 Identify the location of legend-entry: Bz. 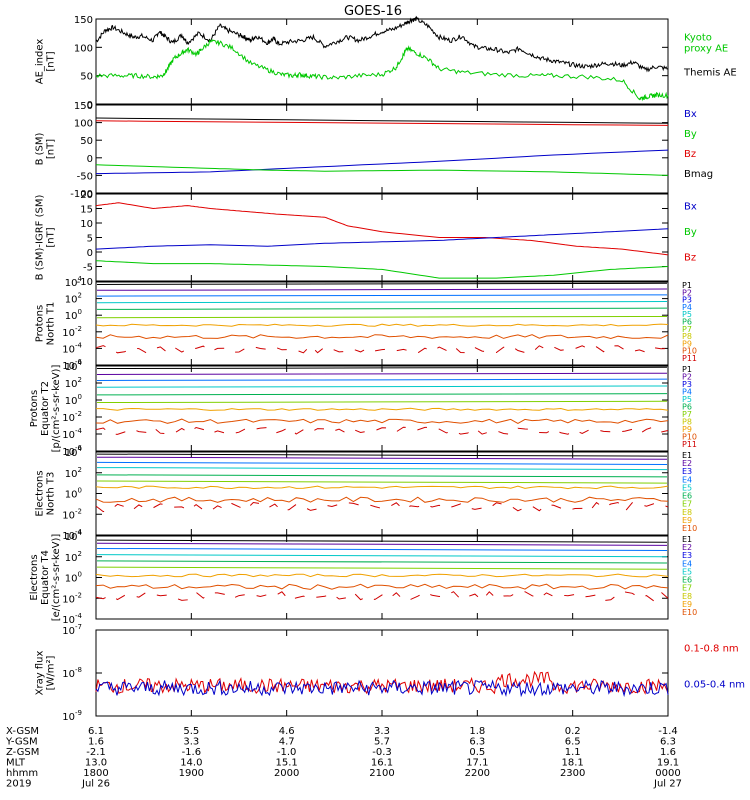
(690, 154).